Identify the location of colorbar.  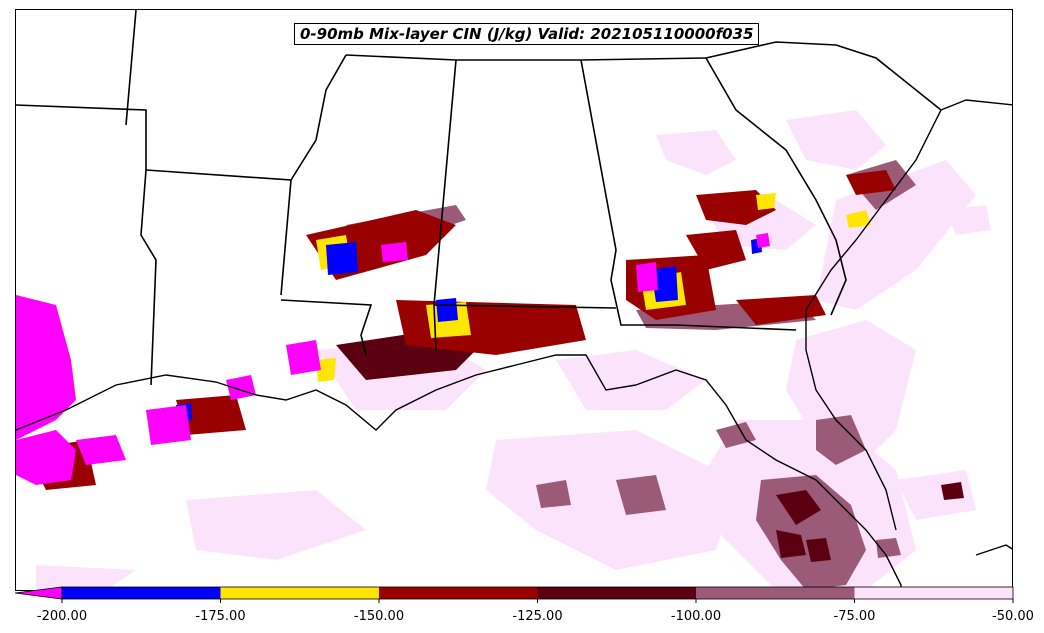
(514, 594).